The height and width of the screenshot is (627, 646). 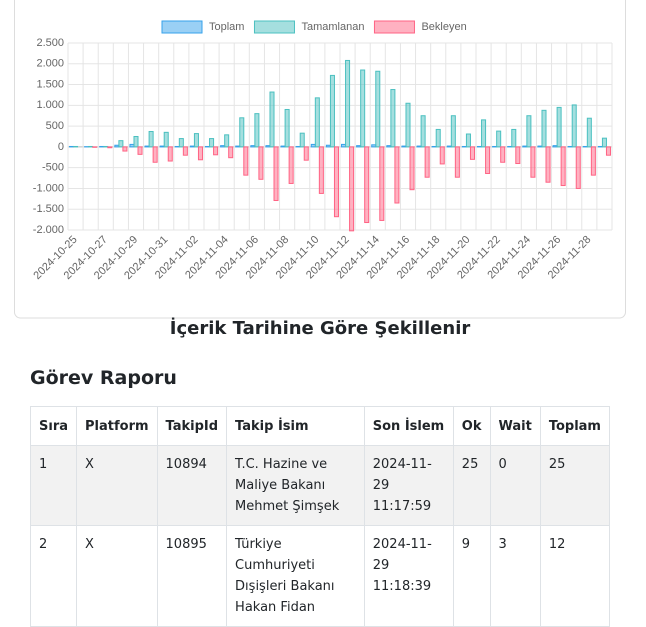 I want to click on table-cell: 0, so click(x=515, y=486).